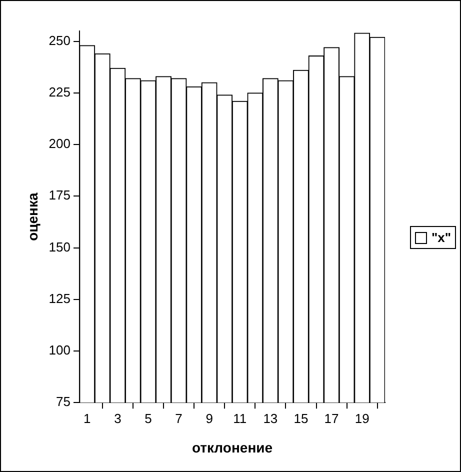 The width and height of the screenshot is (461, 472). What do you see at coordinates (232, 447) in the screenshot?
I see `x-axis-title: отклонение` at bounding box center [232, 447].